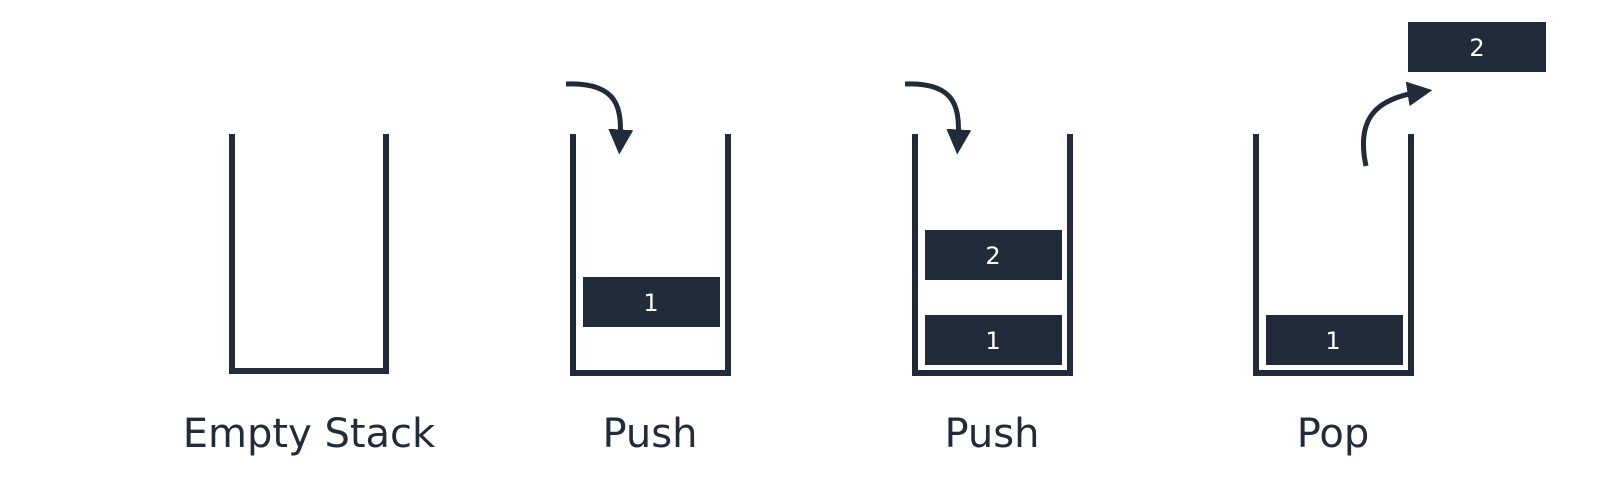  I want to click on stage-caption: Pop, so click(1333, 434).